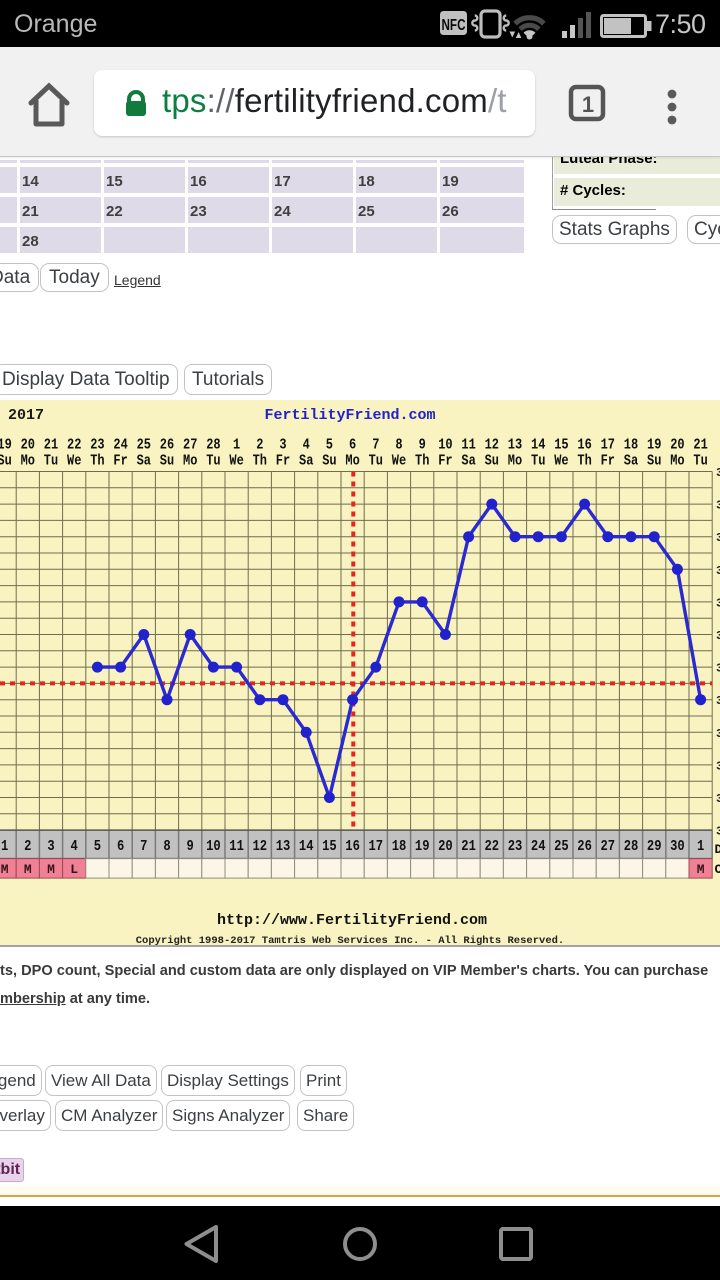 Image resolution: width=720 pixels, height=1280 pixels. I want to click on svg-text: L, so click(74, 869).